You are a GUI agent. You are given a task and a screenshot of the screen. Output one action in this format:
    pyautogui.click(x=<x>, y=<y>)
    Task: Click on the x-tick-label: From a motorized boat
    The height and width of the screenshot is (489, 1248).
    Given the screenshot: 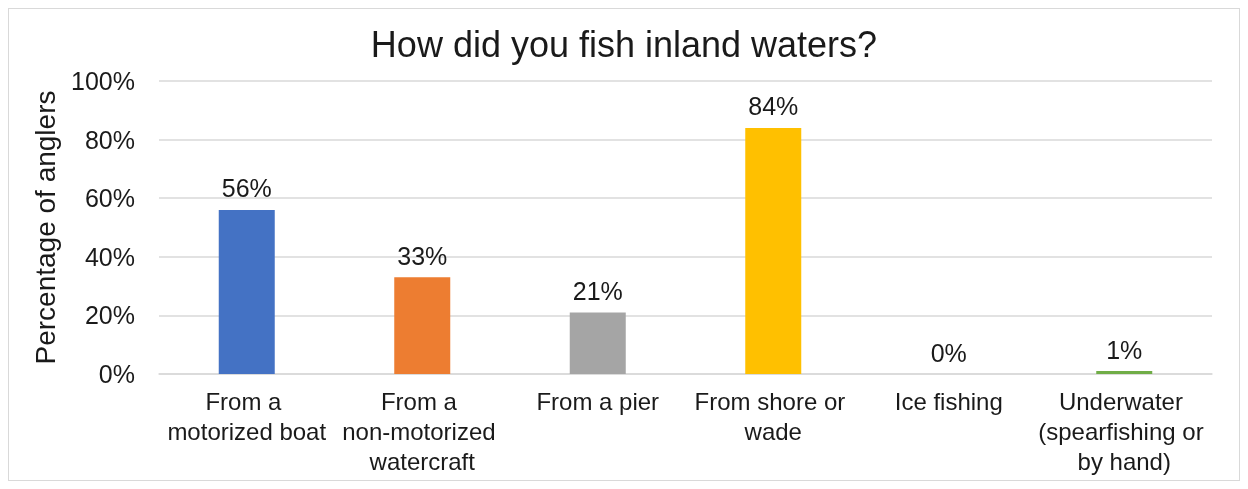 What is the action you would take?
    pyautogui.click(x=247, y=416)
    